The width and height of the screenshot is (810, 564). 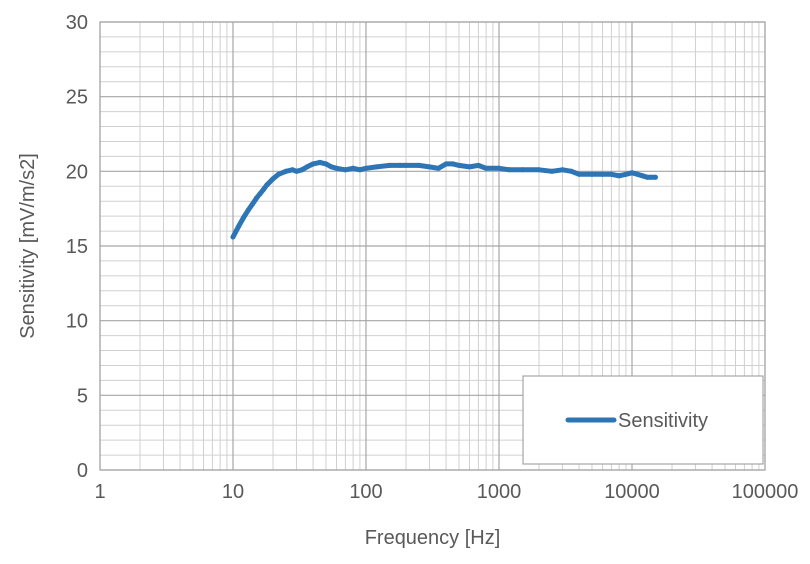 I want to click on series-layer, so click(x=444, y=199).